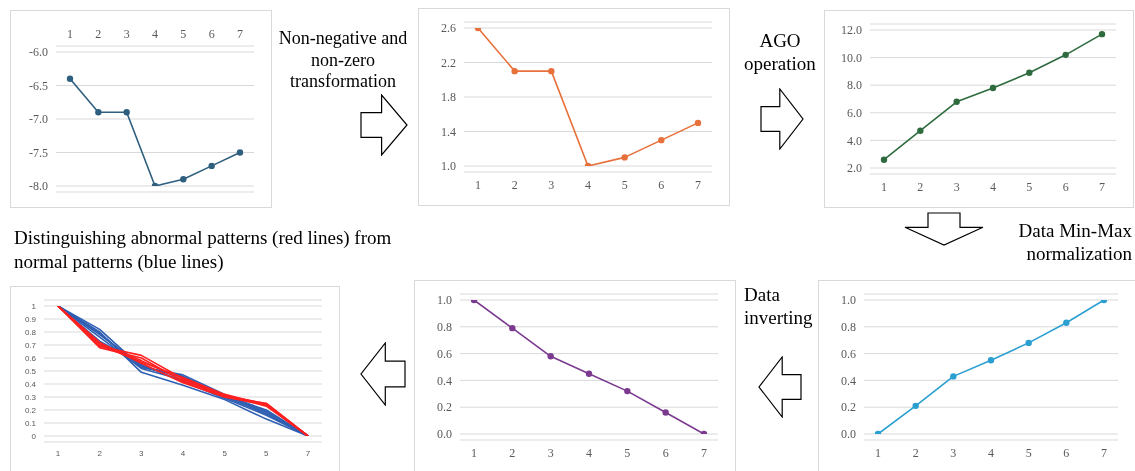 This screenshot has height=471, width=1135. Describe the element at coordinates (448, 62) in the screenshot. I see `y-tick-label: 2.2` at that location.